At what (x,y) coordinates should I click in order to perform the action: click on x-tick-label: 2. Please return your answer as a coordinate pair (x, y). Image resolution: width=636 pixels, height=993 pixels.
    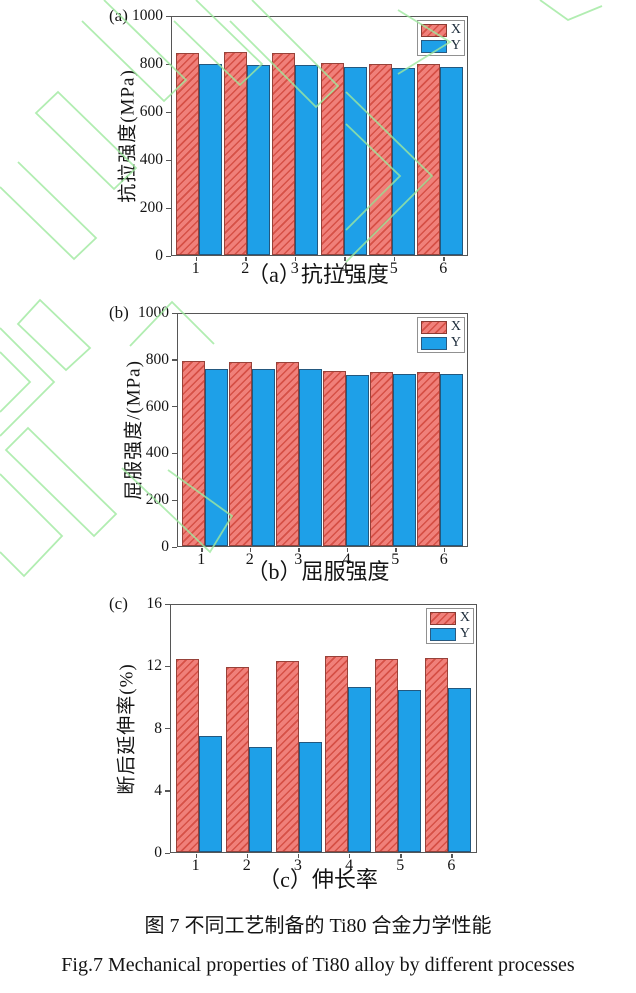
    Looking at the image, I should click on (249, 559).